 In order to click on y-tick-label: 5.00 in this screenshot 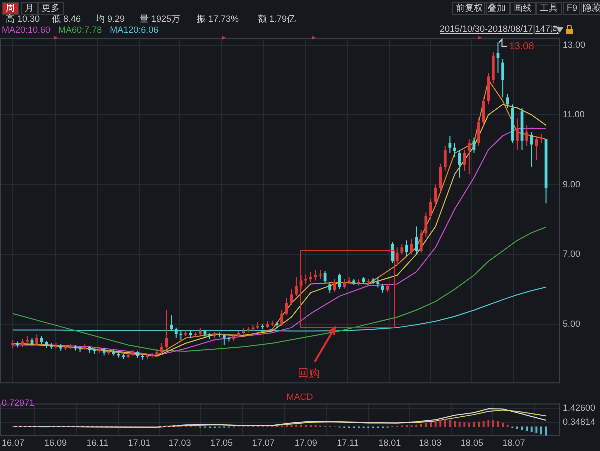, I will do `click(572, 323)`.